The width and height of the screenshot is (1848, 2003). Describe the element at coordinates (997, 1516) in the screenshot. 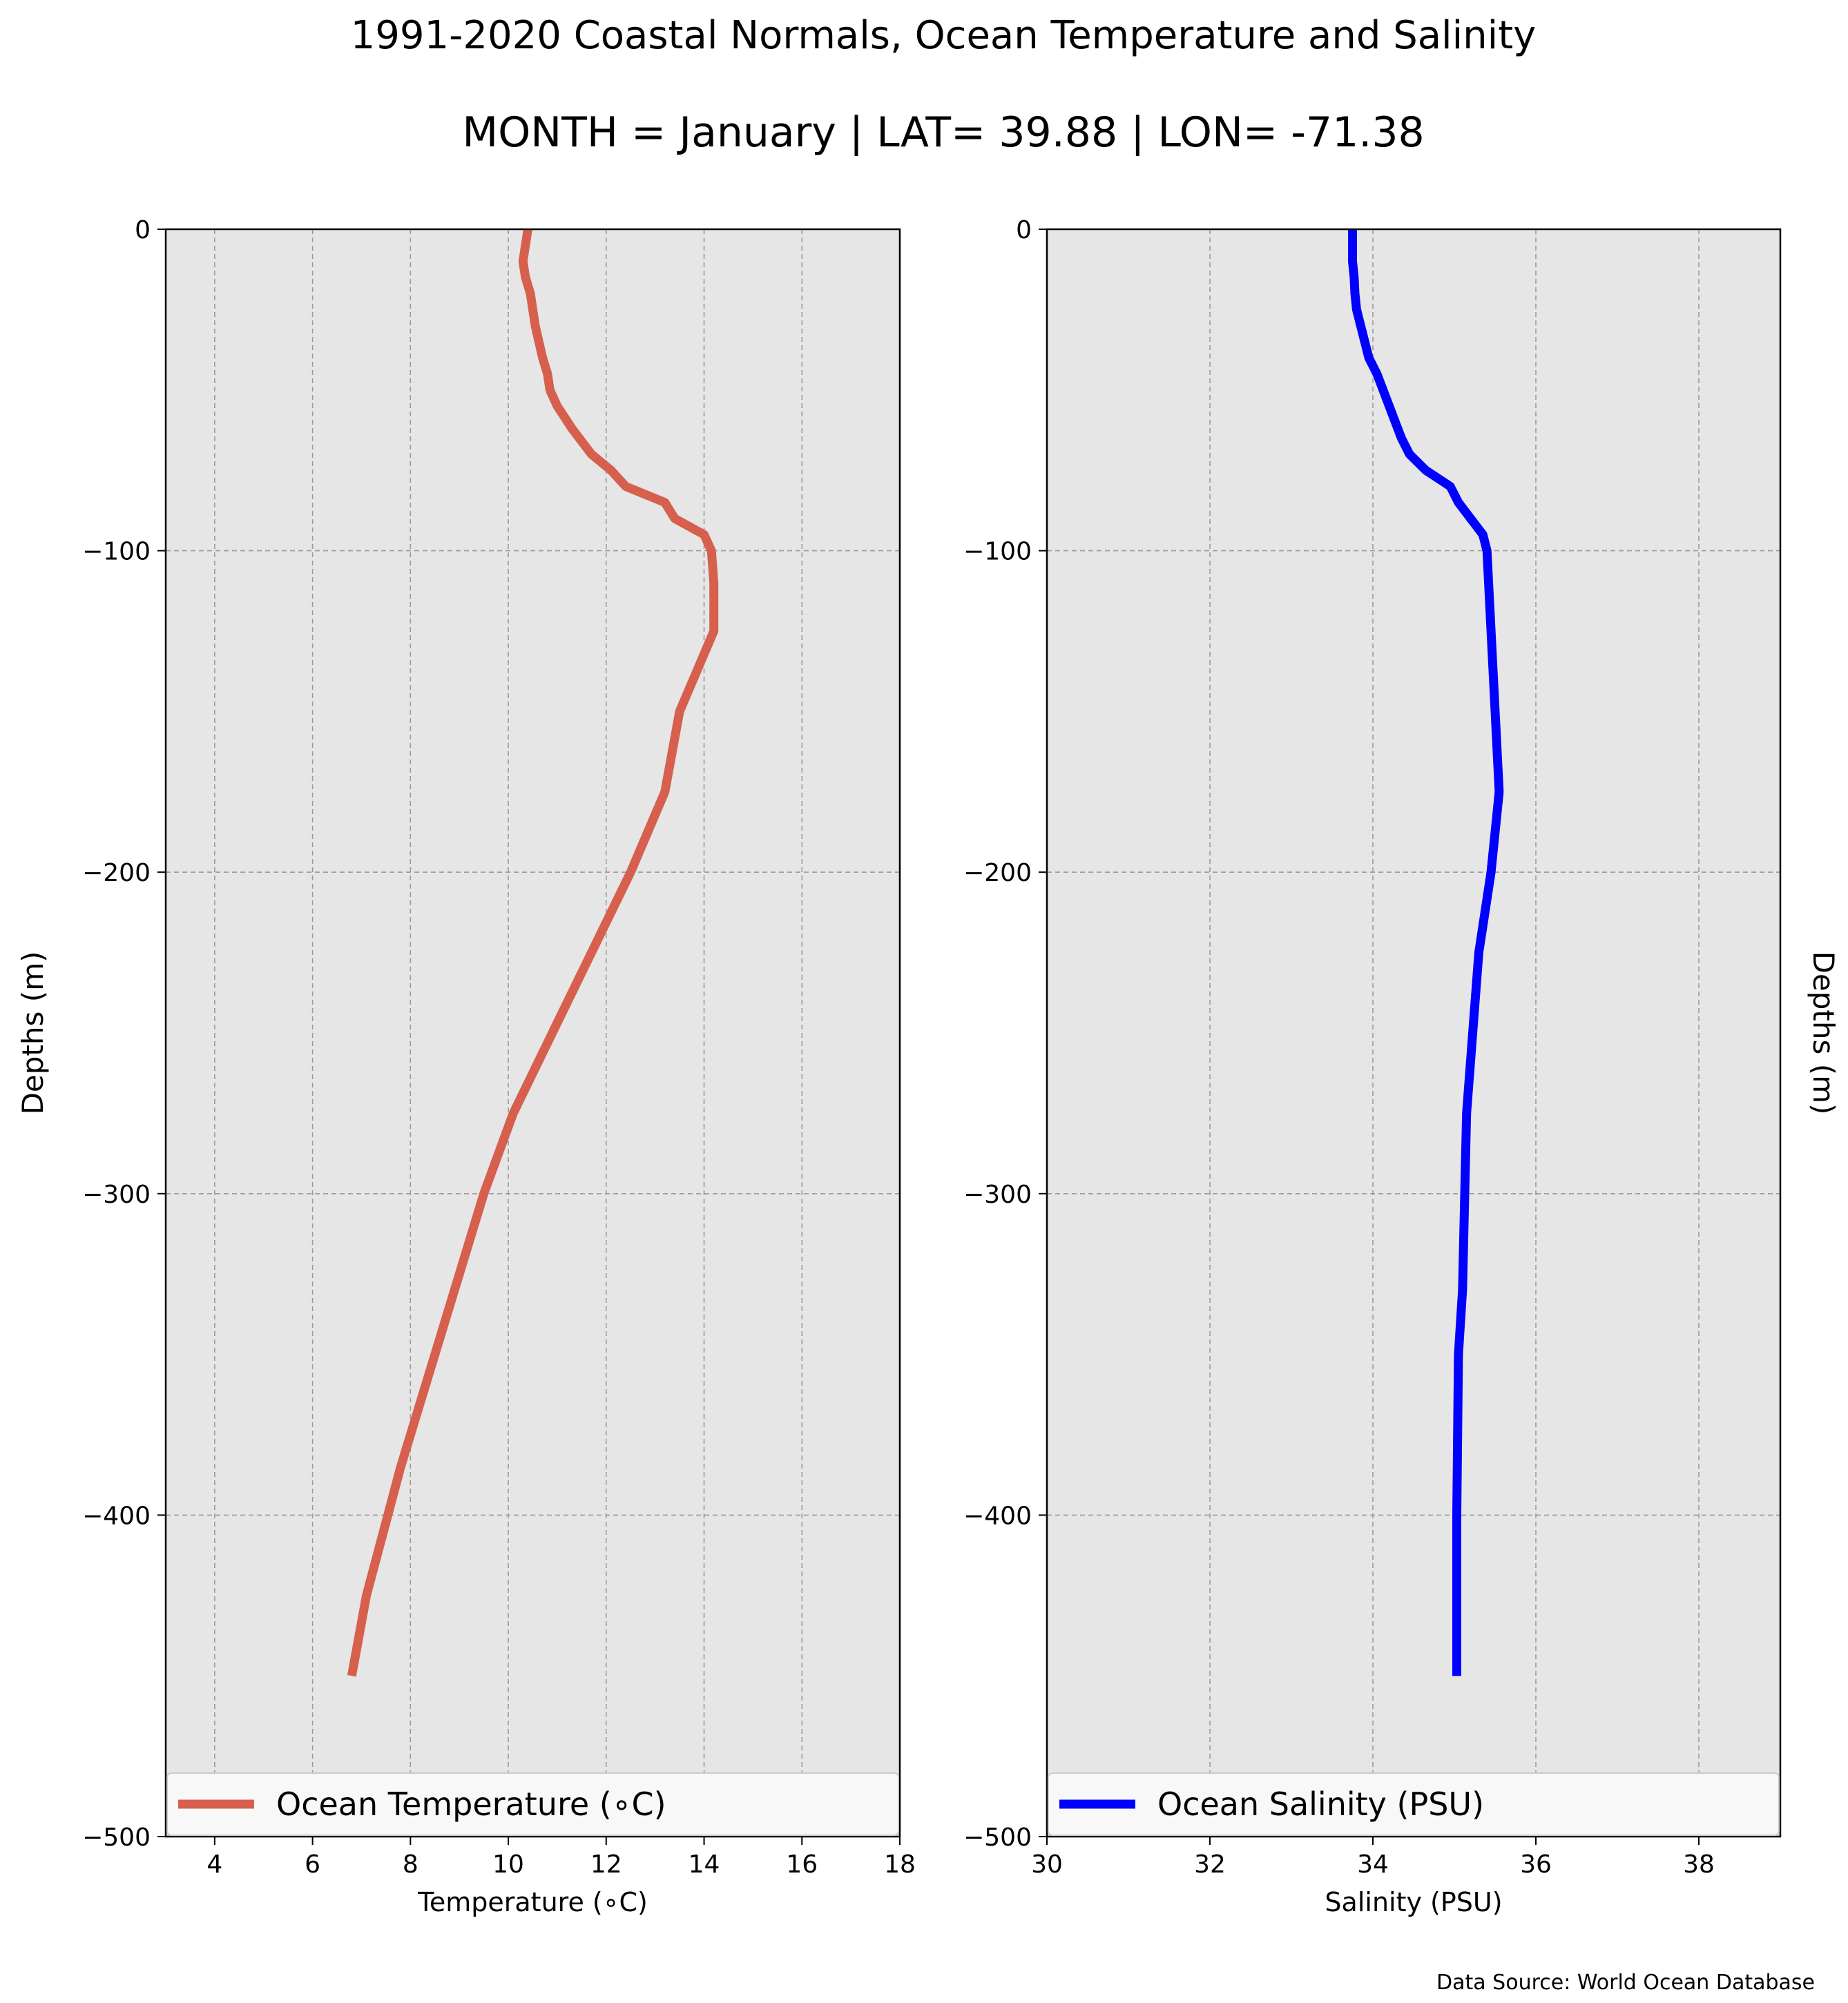

I see `salinity-ytick-label: −400` at that location.